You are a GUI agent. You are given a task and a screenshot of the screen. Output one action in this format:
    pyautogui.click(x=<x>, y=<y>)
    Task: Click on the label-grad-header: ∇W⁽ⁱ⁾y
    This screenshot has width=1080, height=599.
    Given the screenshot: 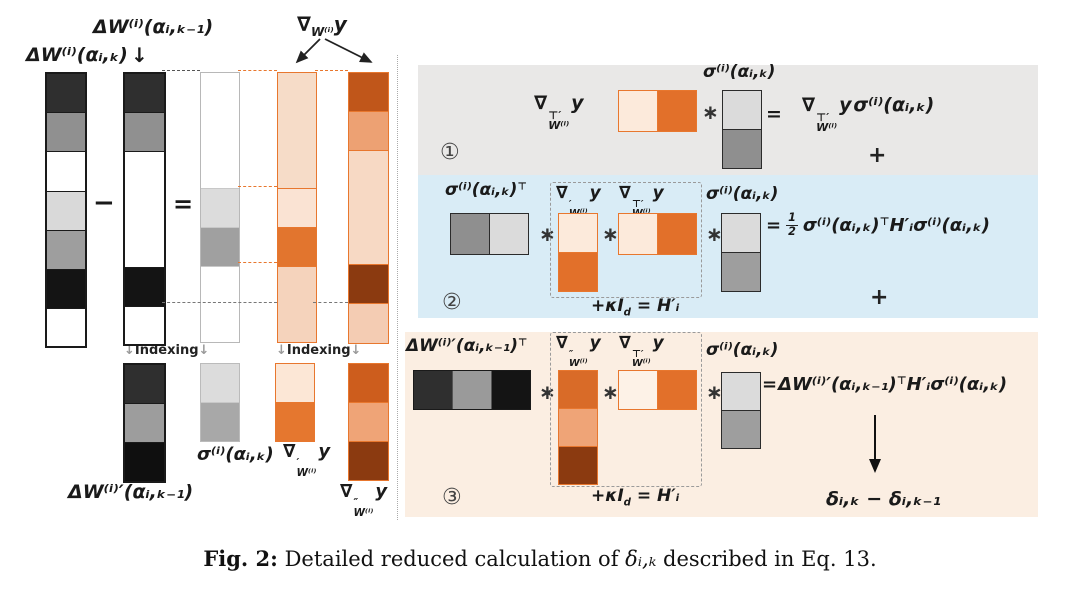 What is the action you would take?
    pyautogui.click(x=322, y=25)
    